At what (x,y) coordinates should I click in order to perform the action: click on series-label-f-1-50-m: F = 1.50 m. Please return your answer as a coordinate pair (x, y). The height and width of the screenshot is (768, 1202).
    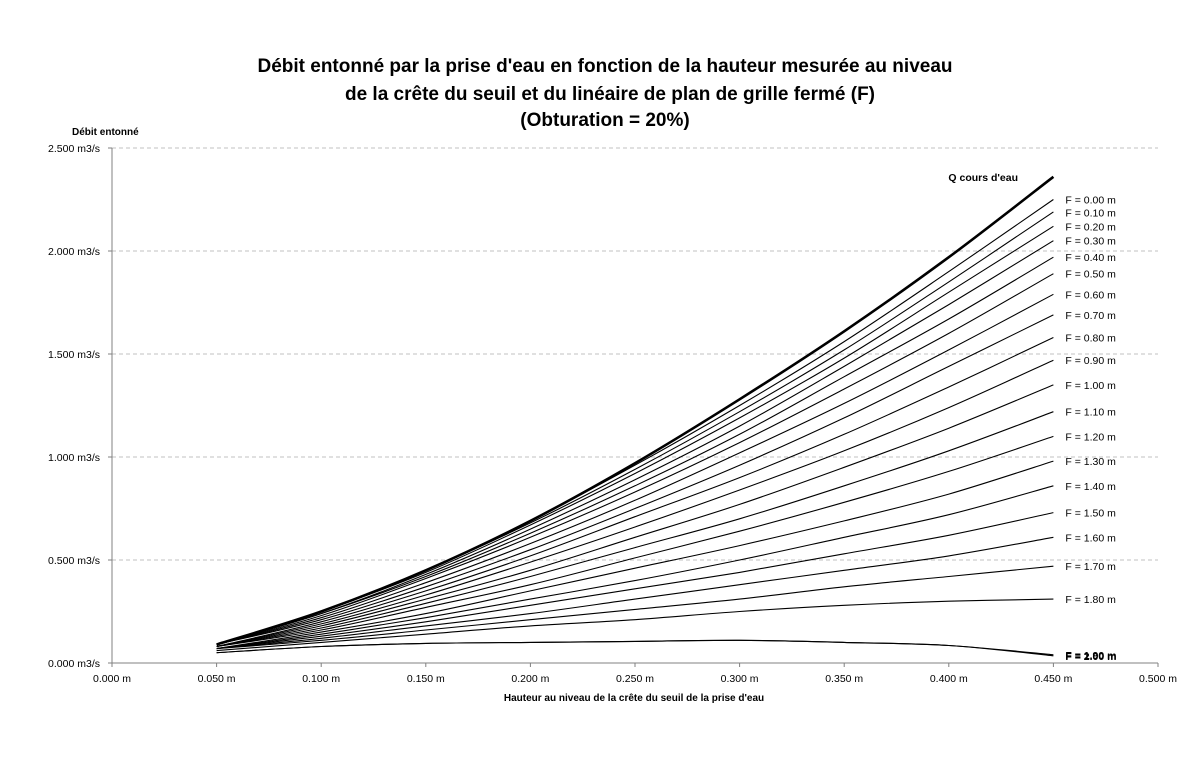
    Looking at the image, I should click on (1090, 514).